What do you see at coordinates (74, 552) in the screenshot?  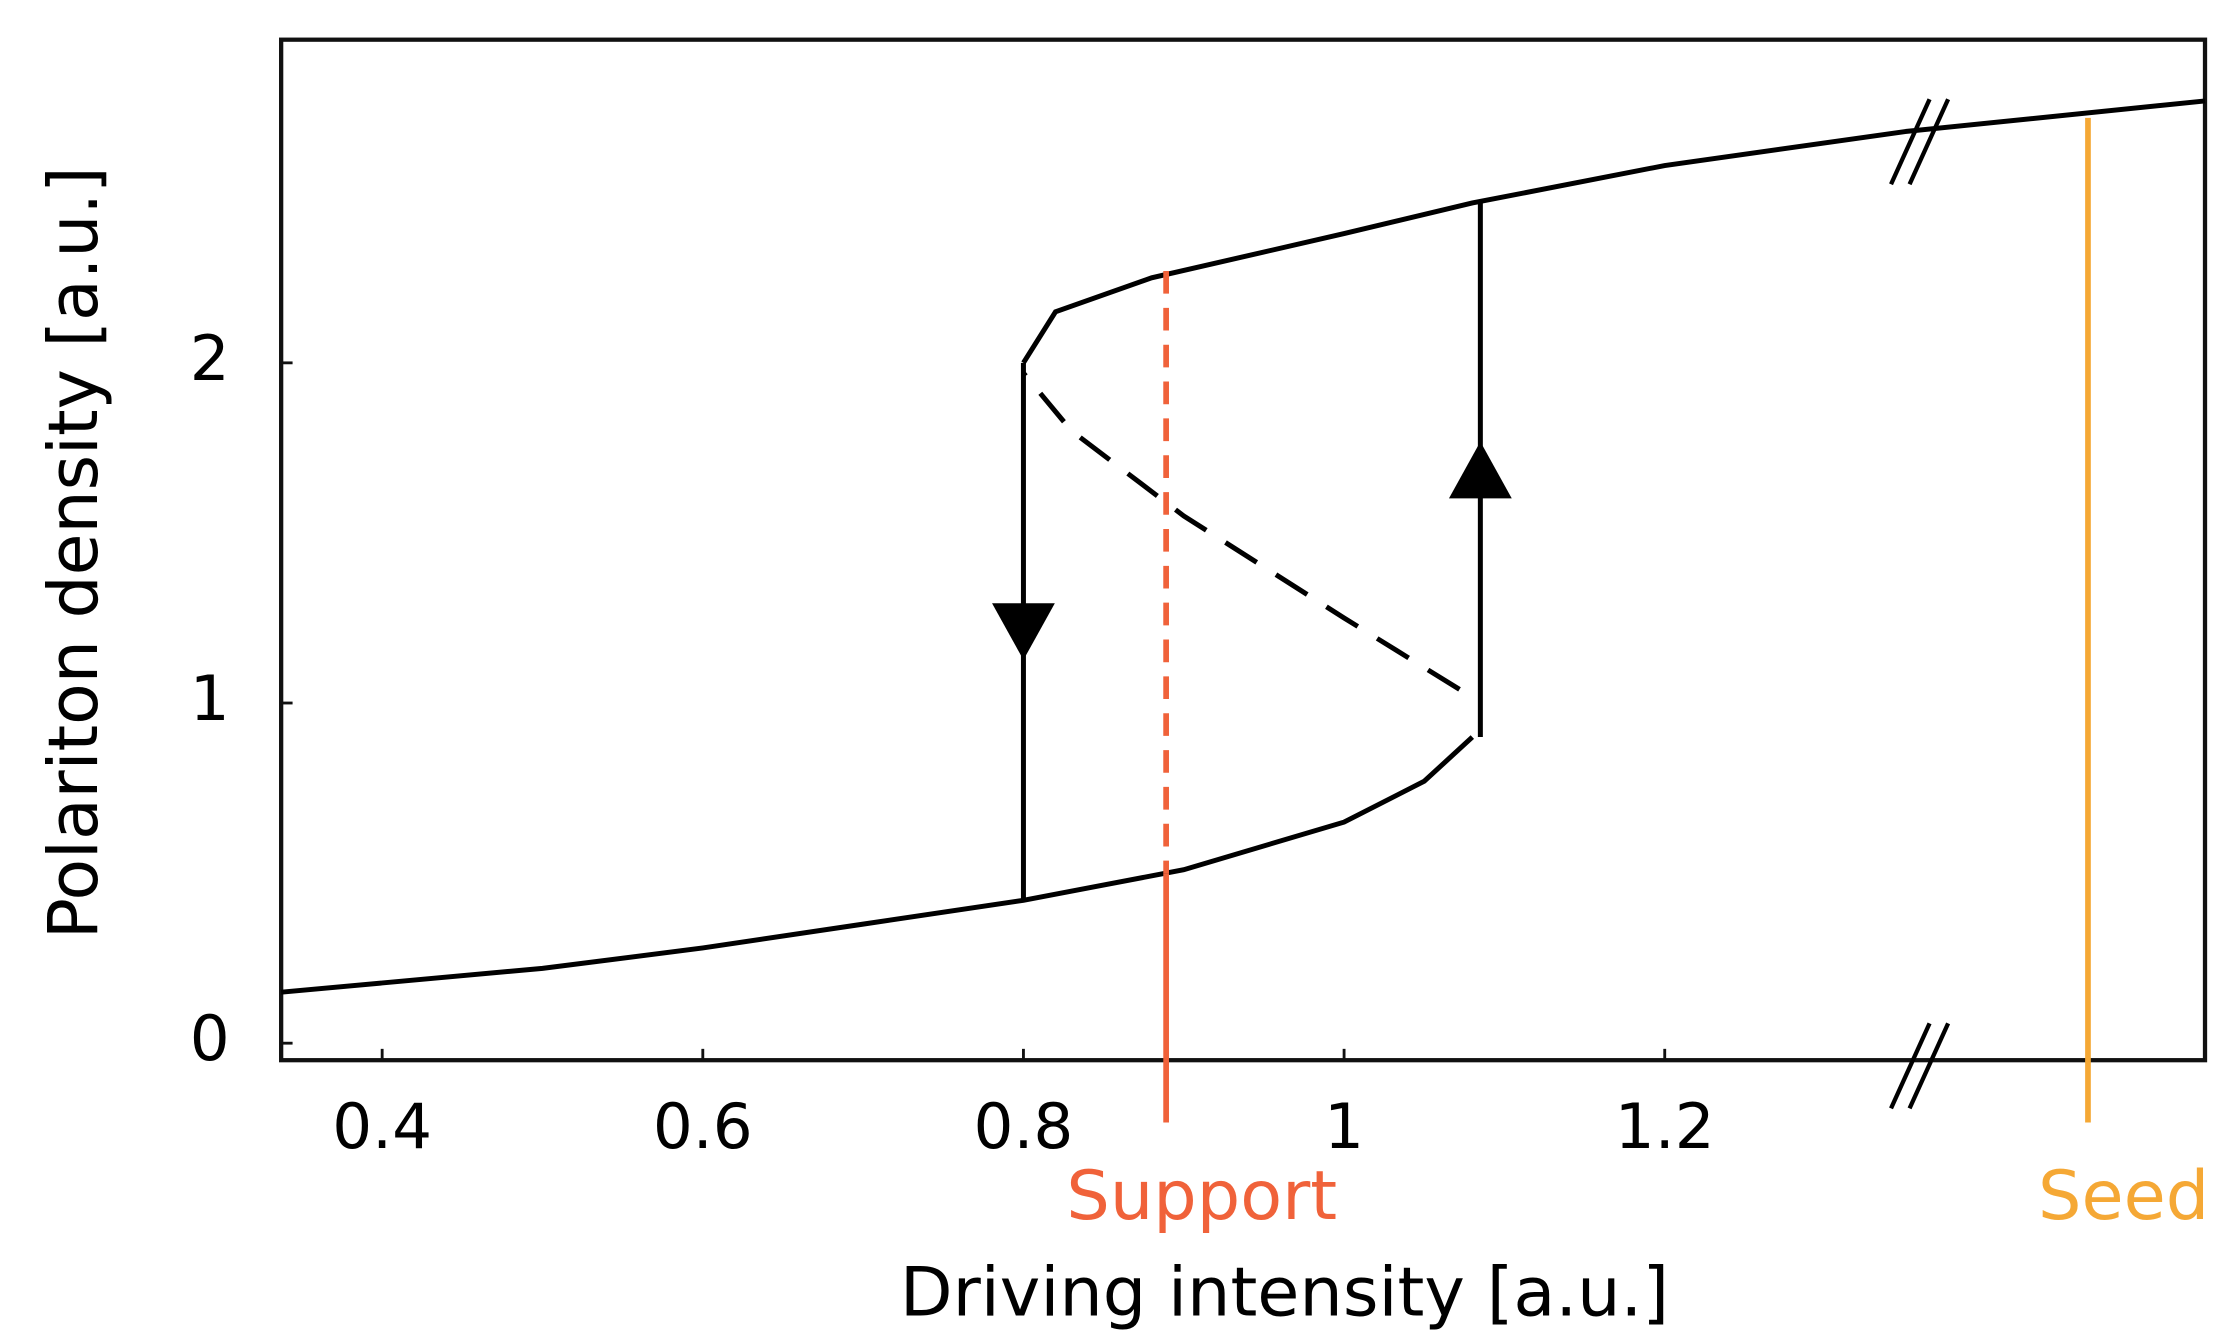 I see `y-axis-label: Polariton density [a.u.]` at bounding box center [74, 552].